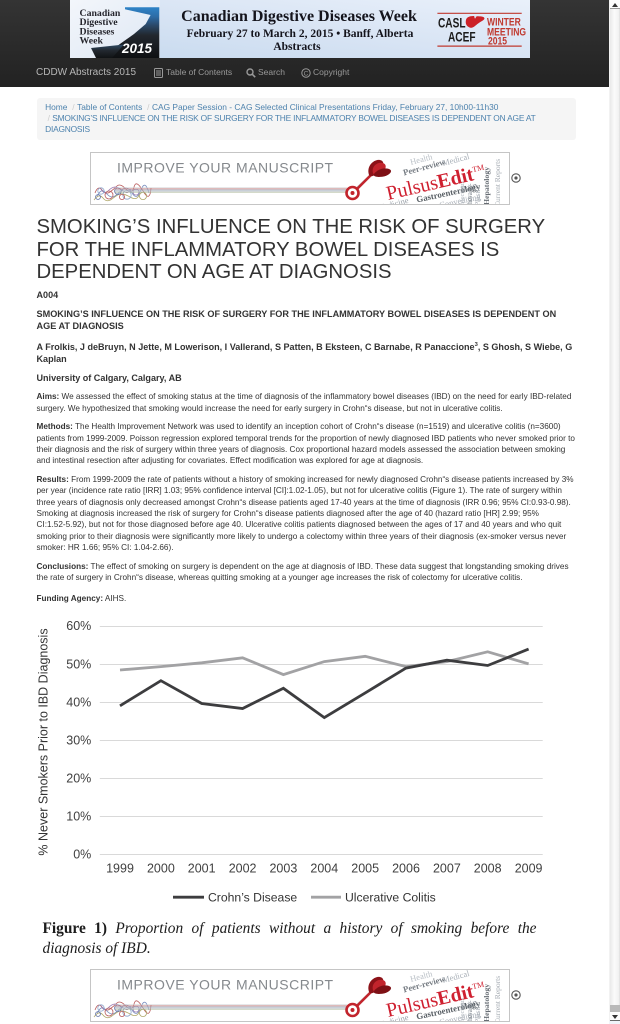  Describe the element at coordinates (99, 22) in the screenshot. I see `svg-text: Digestive` at that location.